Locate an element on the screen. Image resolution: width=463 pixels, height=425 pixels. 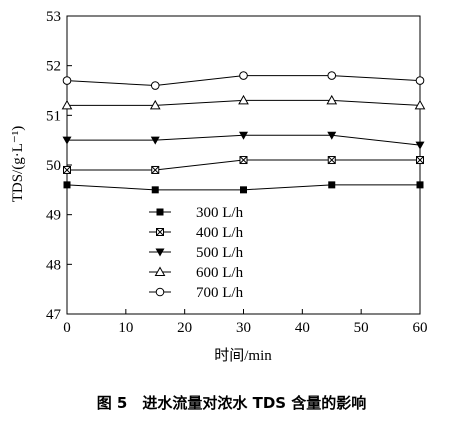
legend-label: 600 L/h is located at coordinates (220, 273).